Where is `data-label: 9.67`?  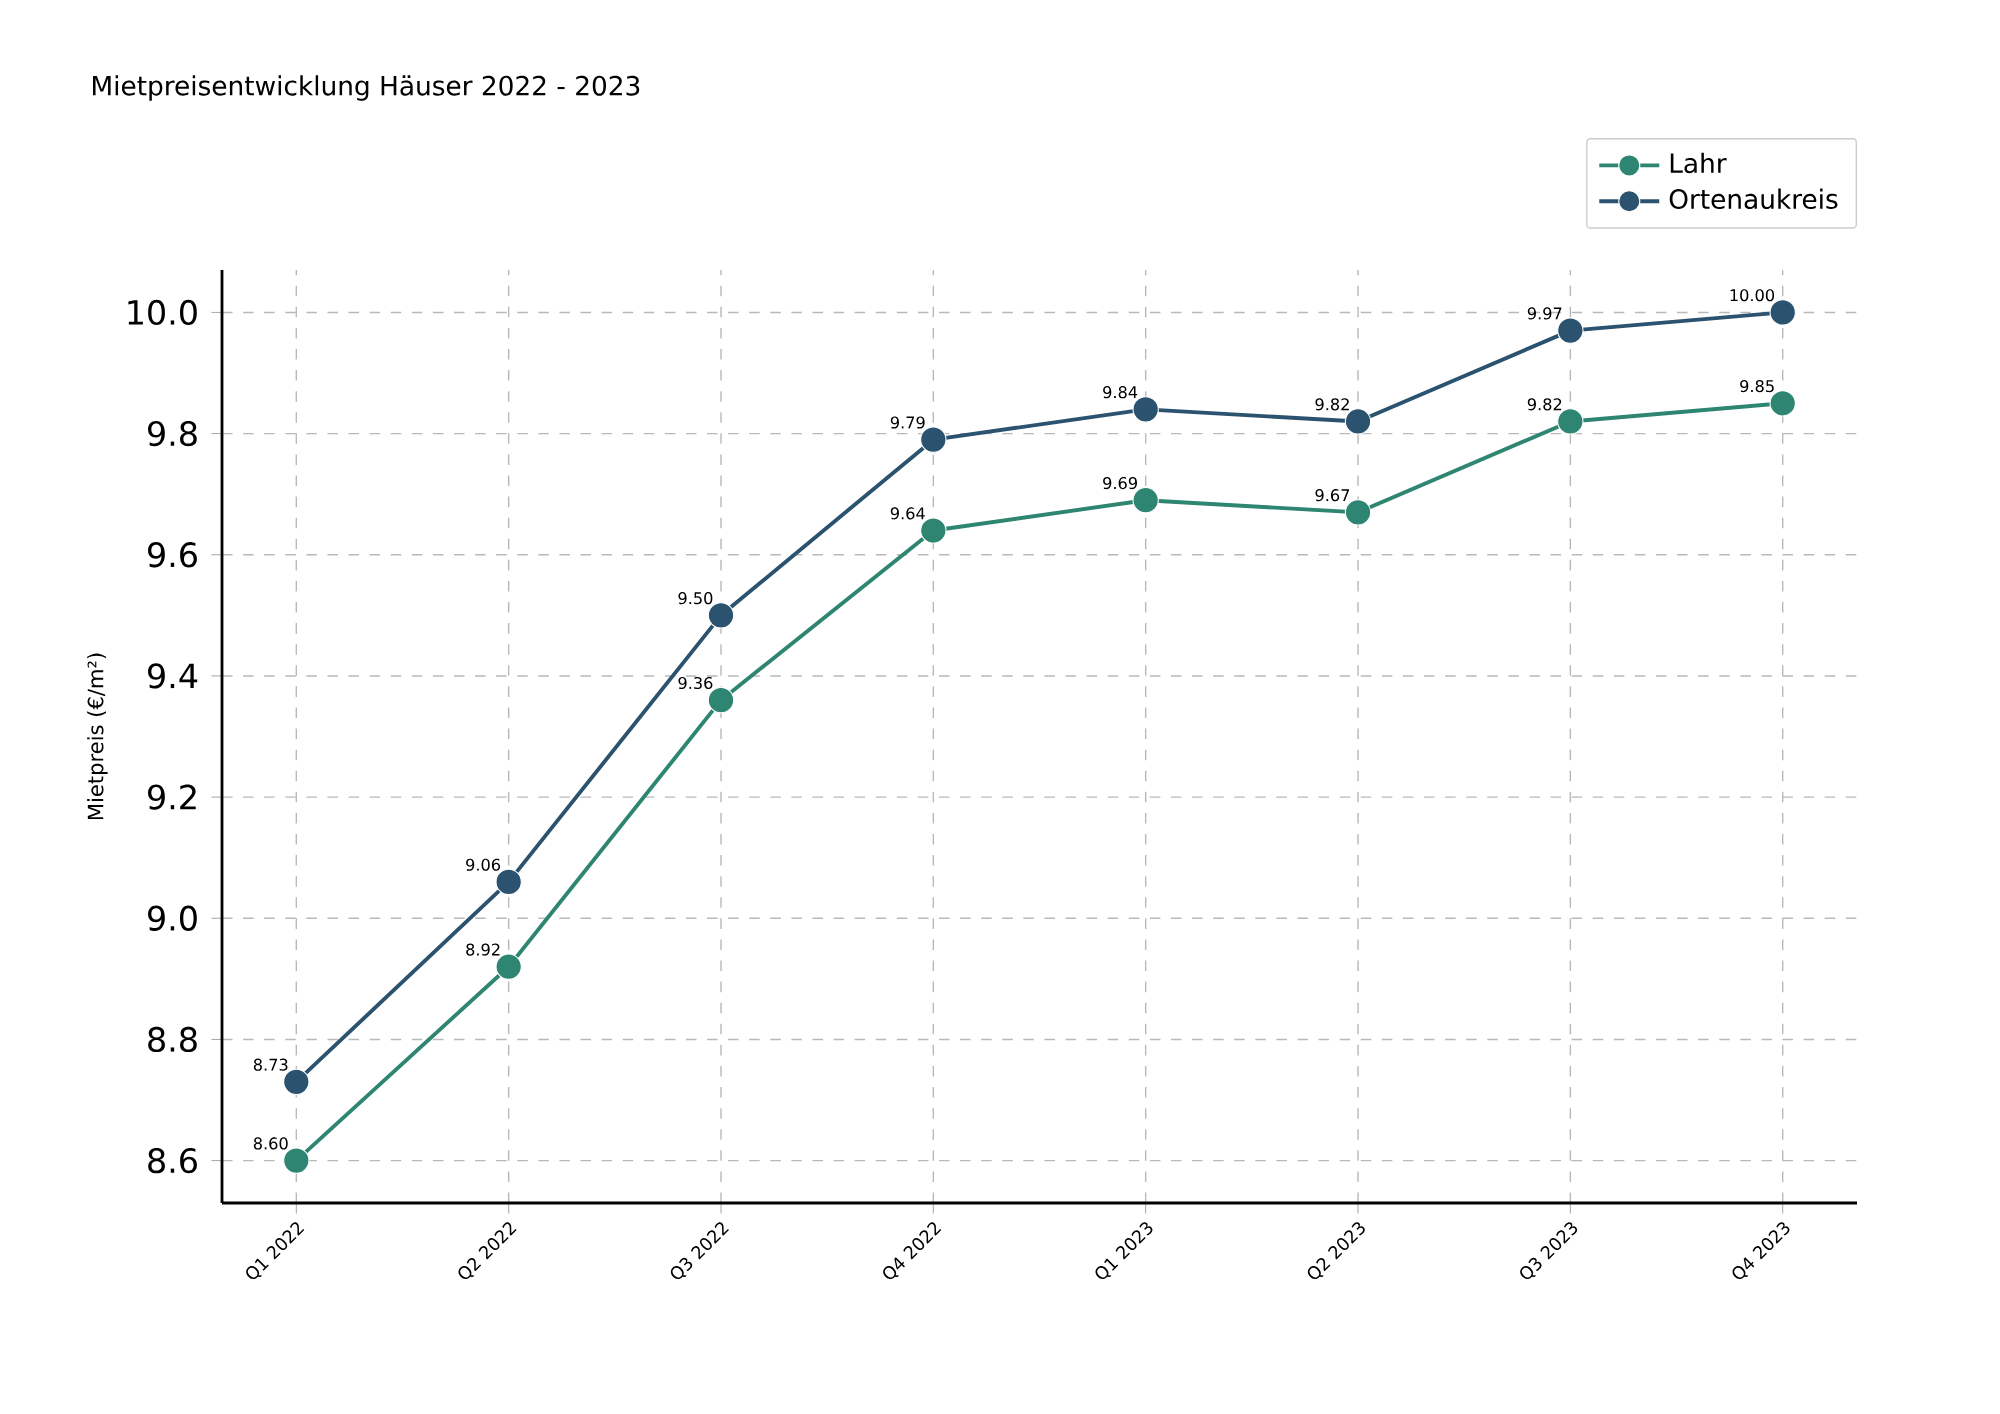 data-label: 9.67 is located at coordinates (1332, 495).